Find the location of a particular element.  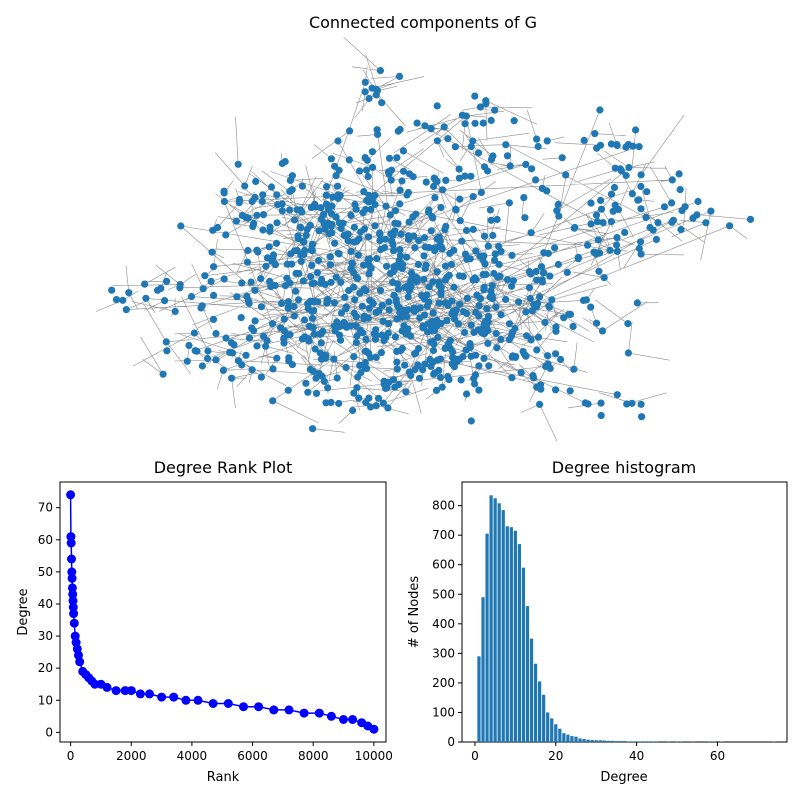

hist-xtick-label: 0 is located at coordinates (475, 756).